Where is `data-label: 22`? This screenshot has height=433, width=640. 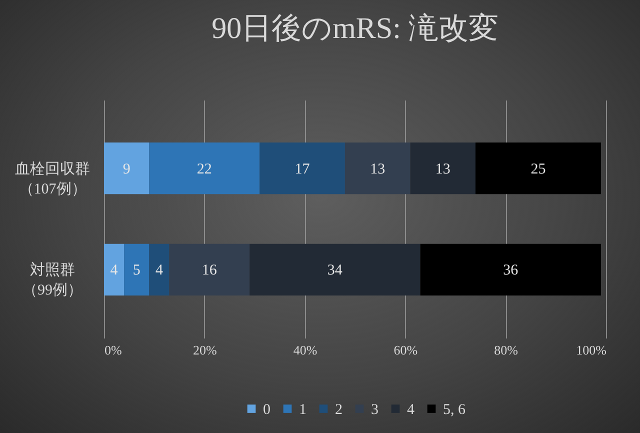
data-label: 22 is located at coordinates (204, 169).